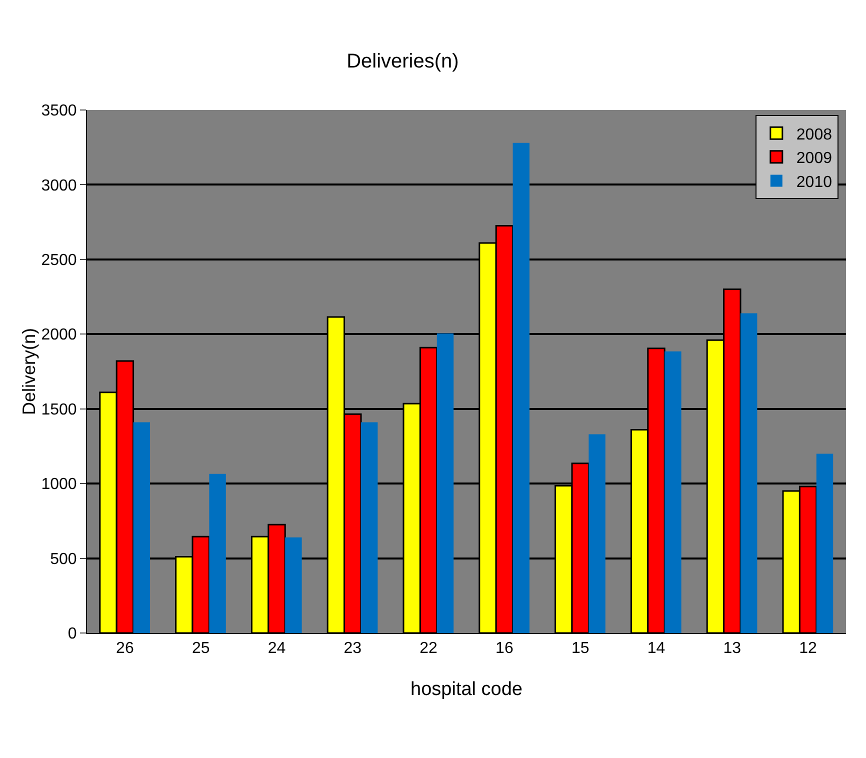 This screenshot has height=758, width=866. Describe the element at coordinates (277, 649) in the screenshot. I see `x-tick-label: 24` at that location.